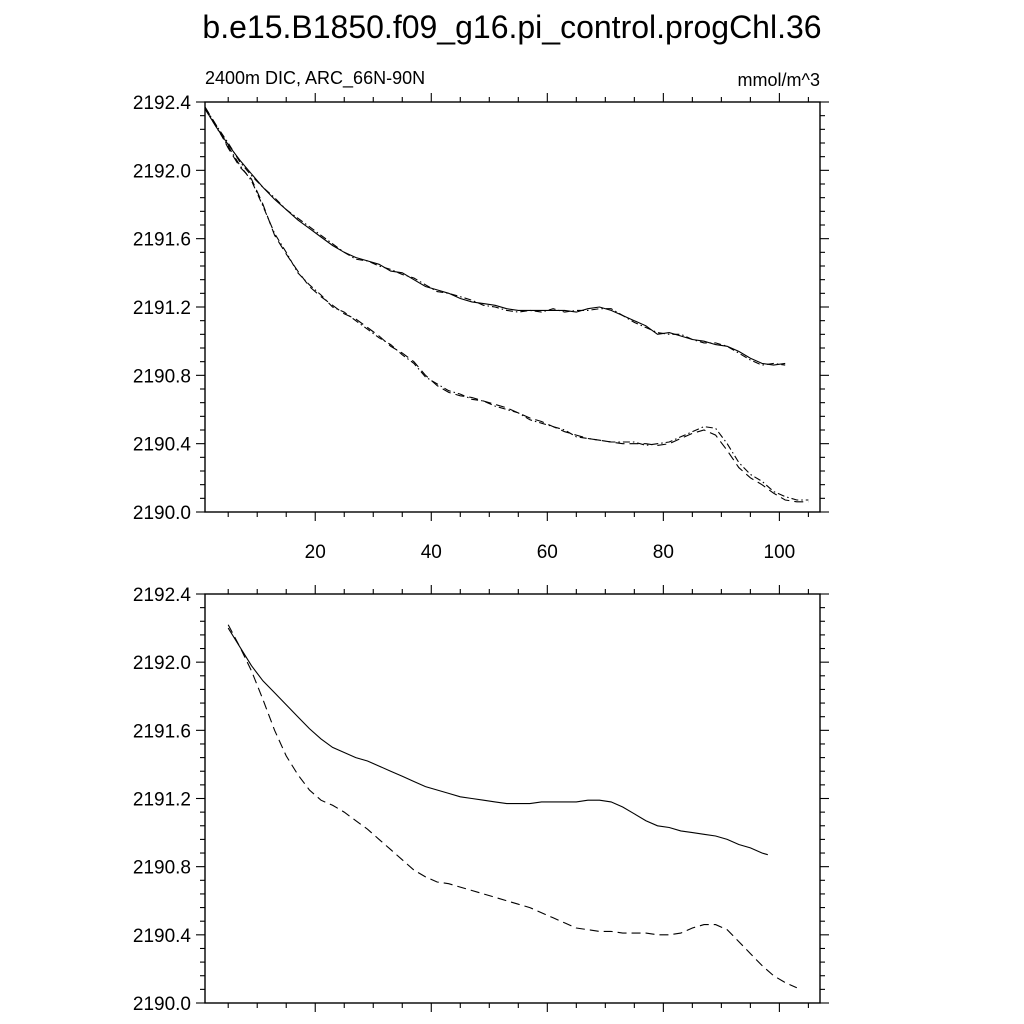 This screenshot has height=1024, width=1024. Describe the element at coordinates (663, 552) in the screenshot. I see `x-tick-label: 80` at that location.